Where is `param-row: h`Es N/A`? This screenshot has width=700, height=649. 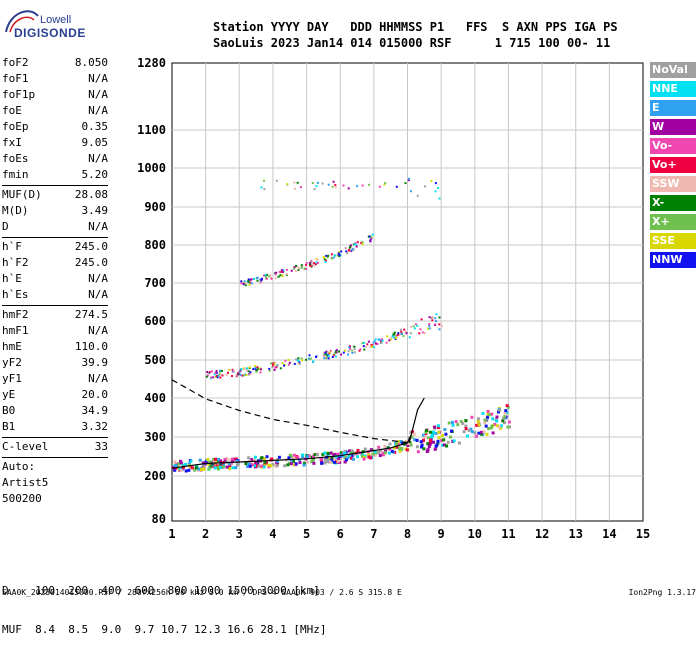
param-row: h`Es N/A is located at coordinates (55, 296).